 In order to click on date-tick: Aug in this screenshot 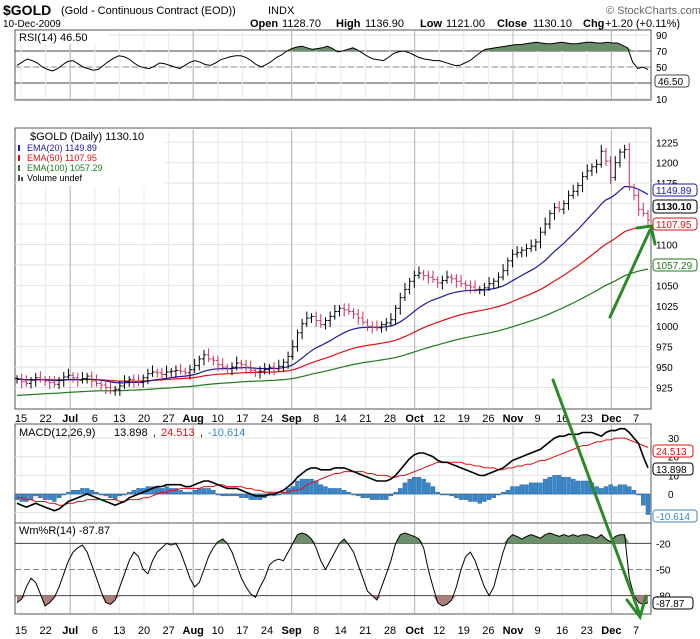, I will do `click(193, 631)`.